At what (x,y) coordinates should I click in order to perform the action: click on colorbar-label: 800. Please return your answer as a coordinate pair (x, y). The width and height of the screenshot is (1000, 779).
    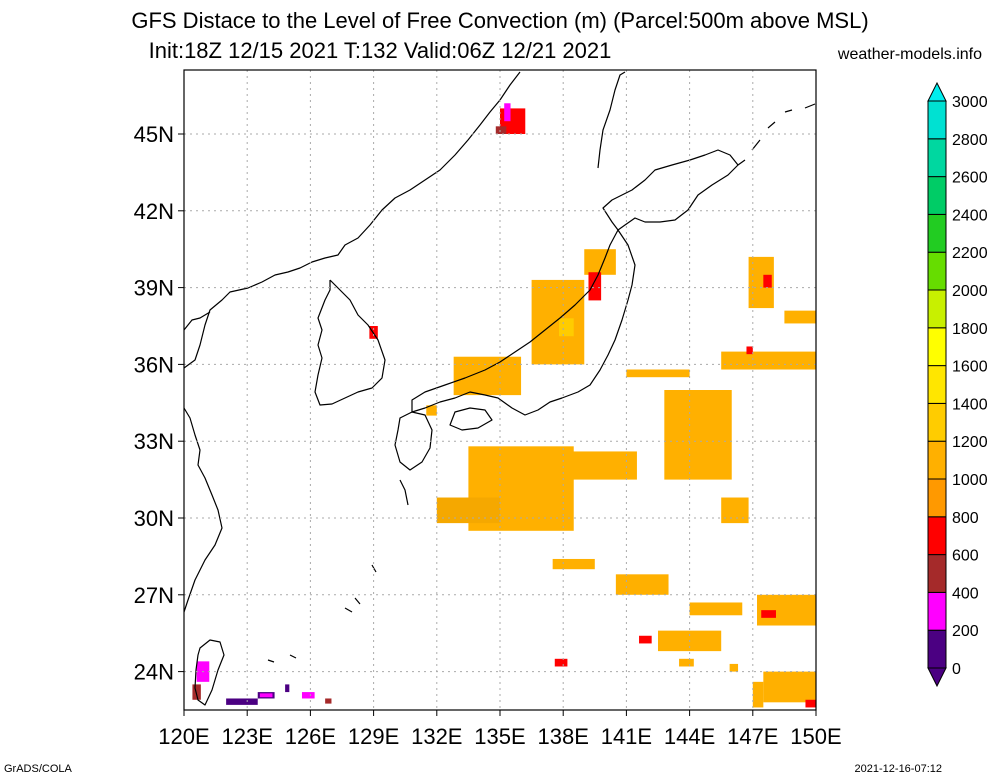
    Looking at the image, I should click on (965, 518).